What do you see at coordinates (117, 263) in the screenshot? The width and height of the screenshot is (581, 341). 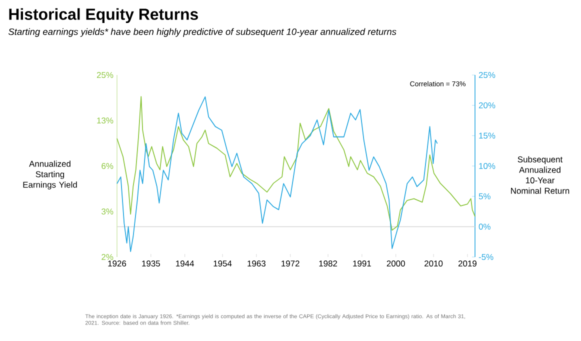 I see `x-tick-label: 1926` at bounding box center [117, 263].